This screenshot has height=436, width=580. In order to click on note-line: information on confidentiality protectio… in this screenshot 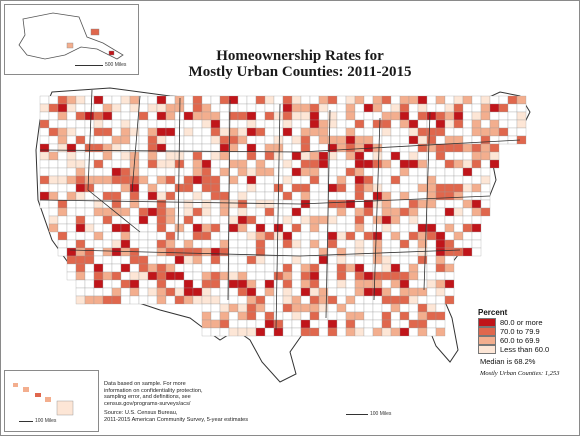, I will do `click(153, 390)`.